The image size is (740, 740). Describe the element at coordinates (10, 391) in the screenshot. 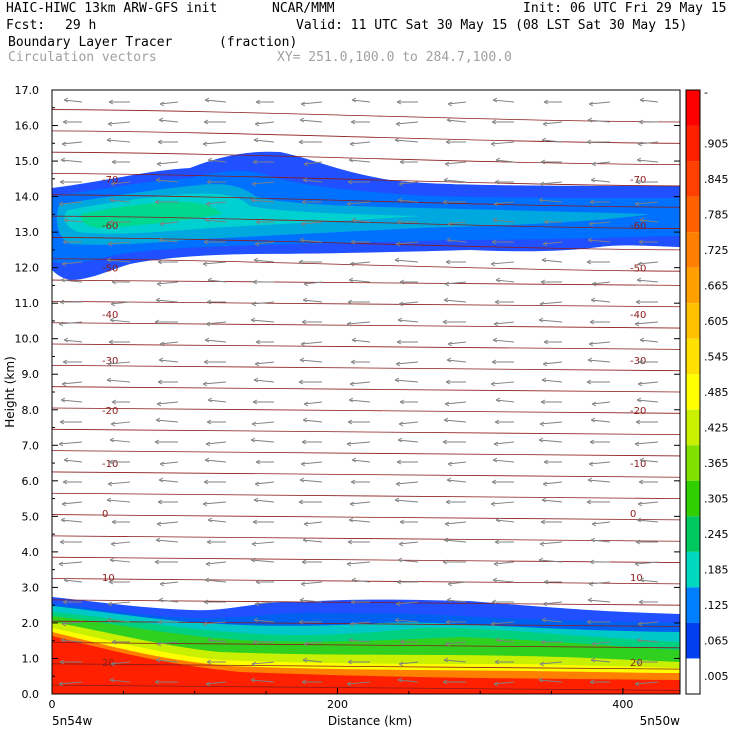

I see `y-axis-label: Height (km)` at that location.